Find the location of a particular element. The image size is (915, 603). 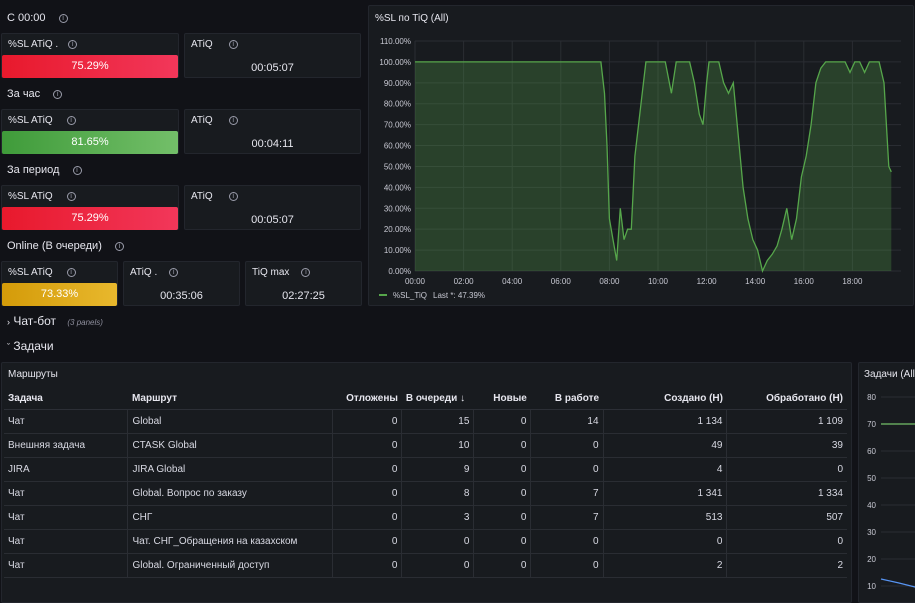

table-cell: JIRA is located at coordinates (66, 469).